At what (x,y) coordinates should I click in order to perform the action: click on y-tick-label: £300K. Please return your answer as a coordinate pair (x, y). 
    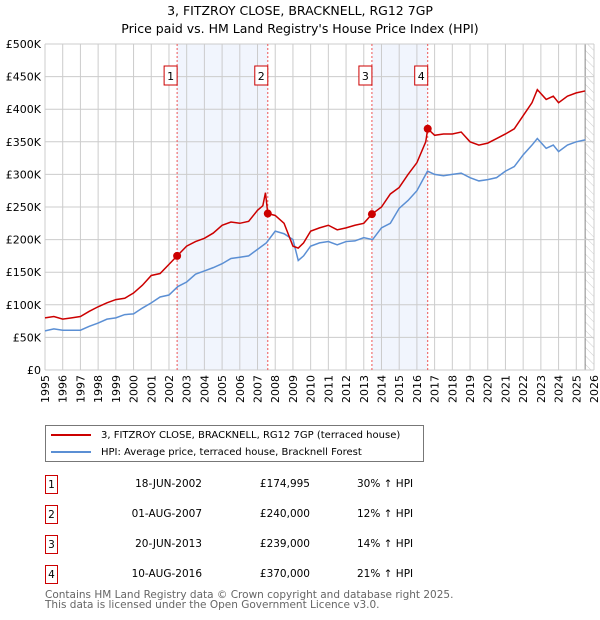
    Looking at the image, I should click on (24, 174).